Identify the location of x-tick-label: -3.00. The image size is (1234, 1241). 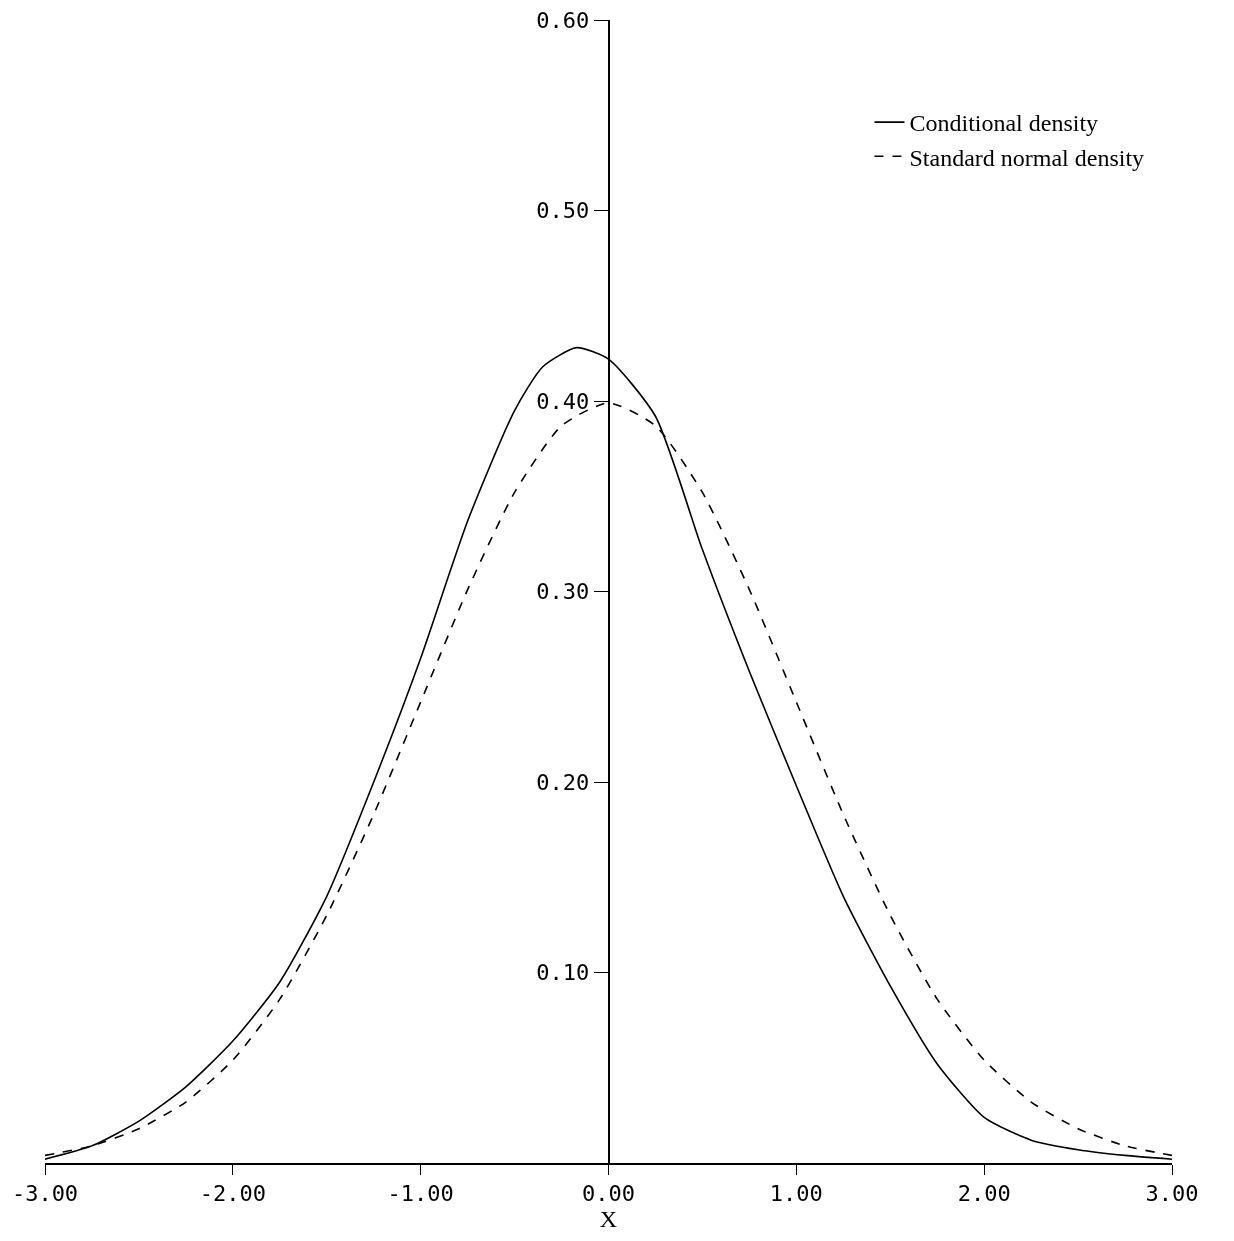
(45, 1194).